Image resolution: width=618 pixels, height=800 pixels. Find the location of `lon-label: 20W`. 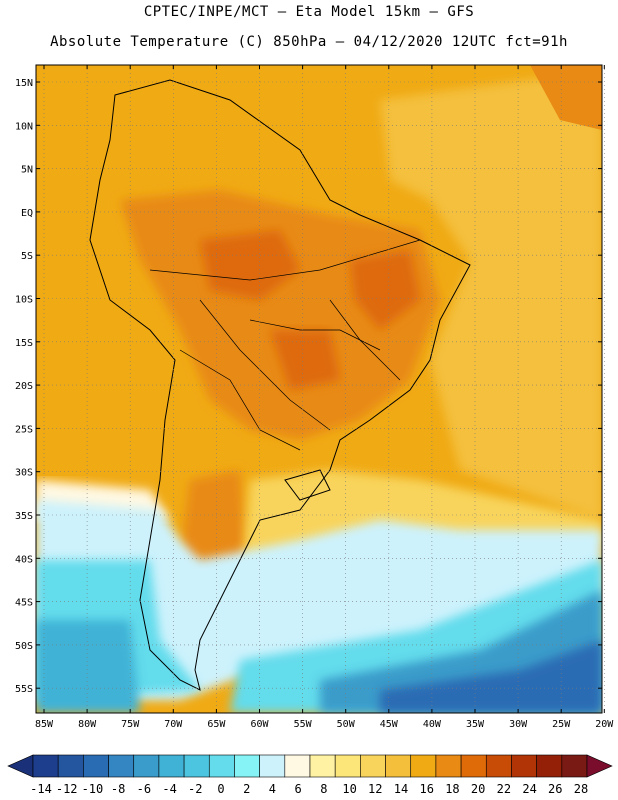

lon-label: 20W is located at coordinates (604, 724).